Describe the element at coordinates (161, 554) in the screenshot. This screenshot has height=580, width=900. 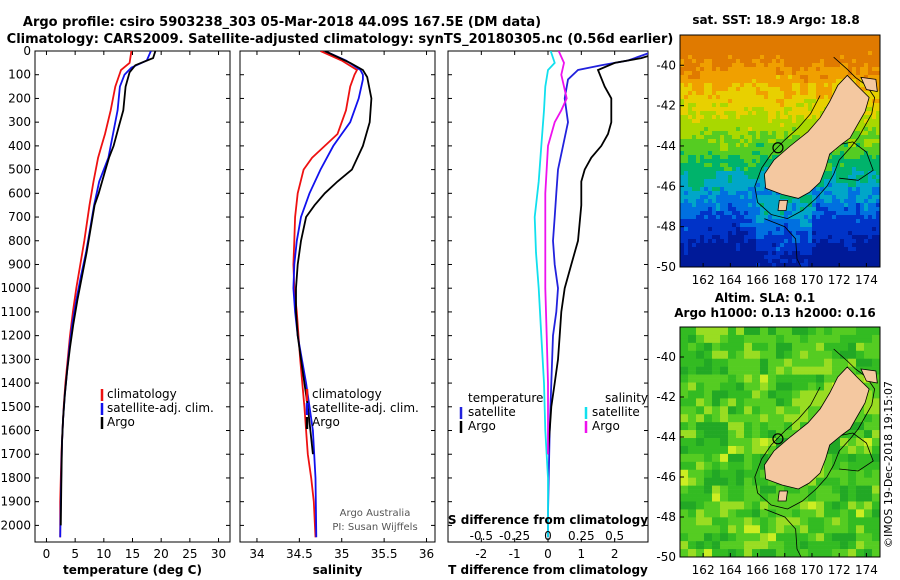
I see `x-tick-label: 20` at that location.